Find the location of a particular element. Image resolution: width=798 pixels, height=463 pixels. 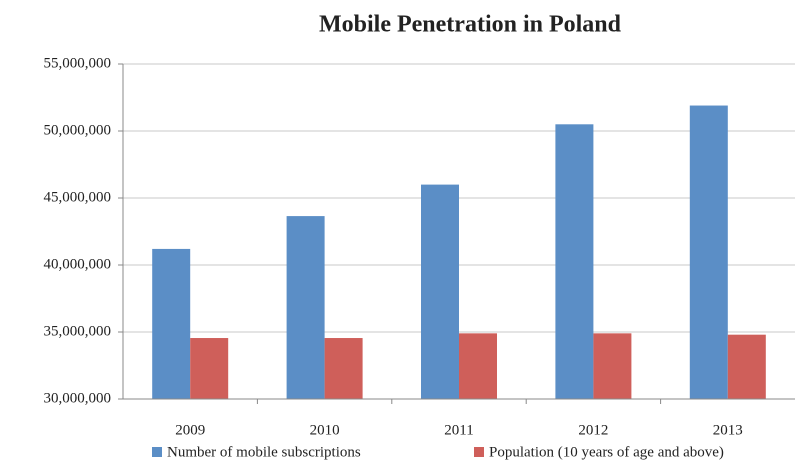

x-tick-label: 2010 is located at coordinates (325, 430).